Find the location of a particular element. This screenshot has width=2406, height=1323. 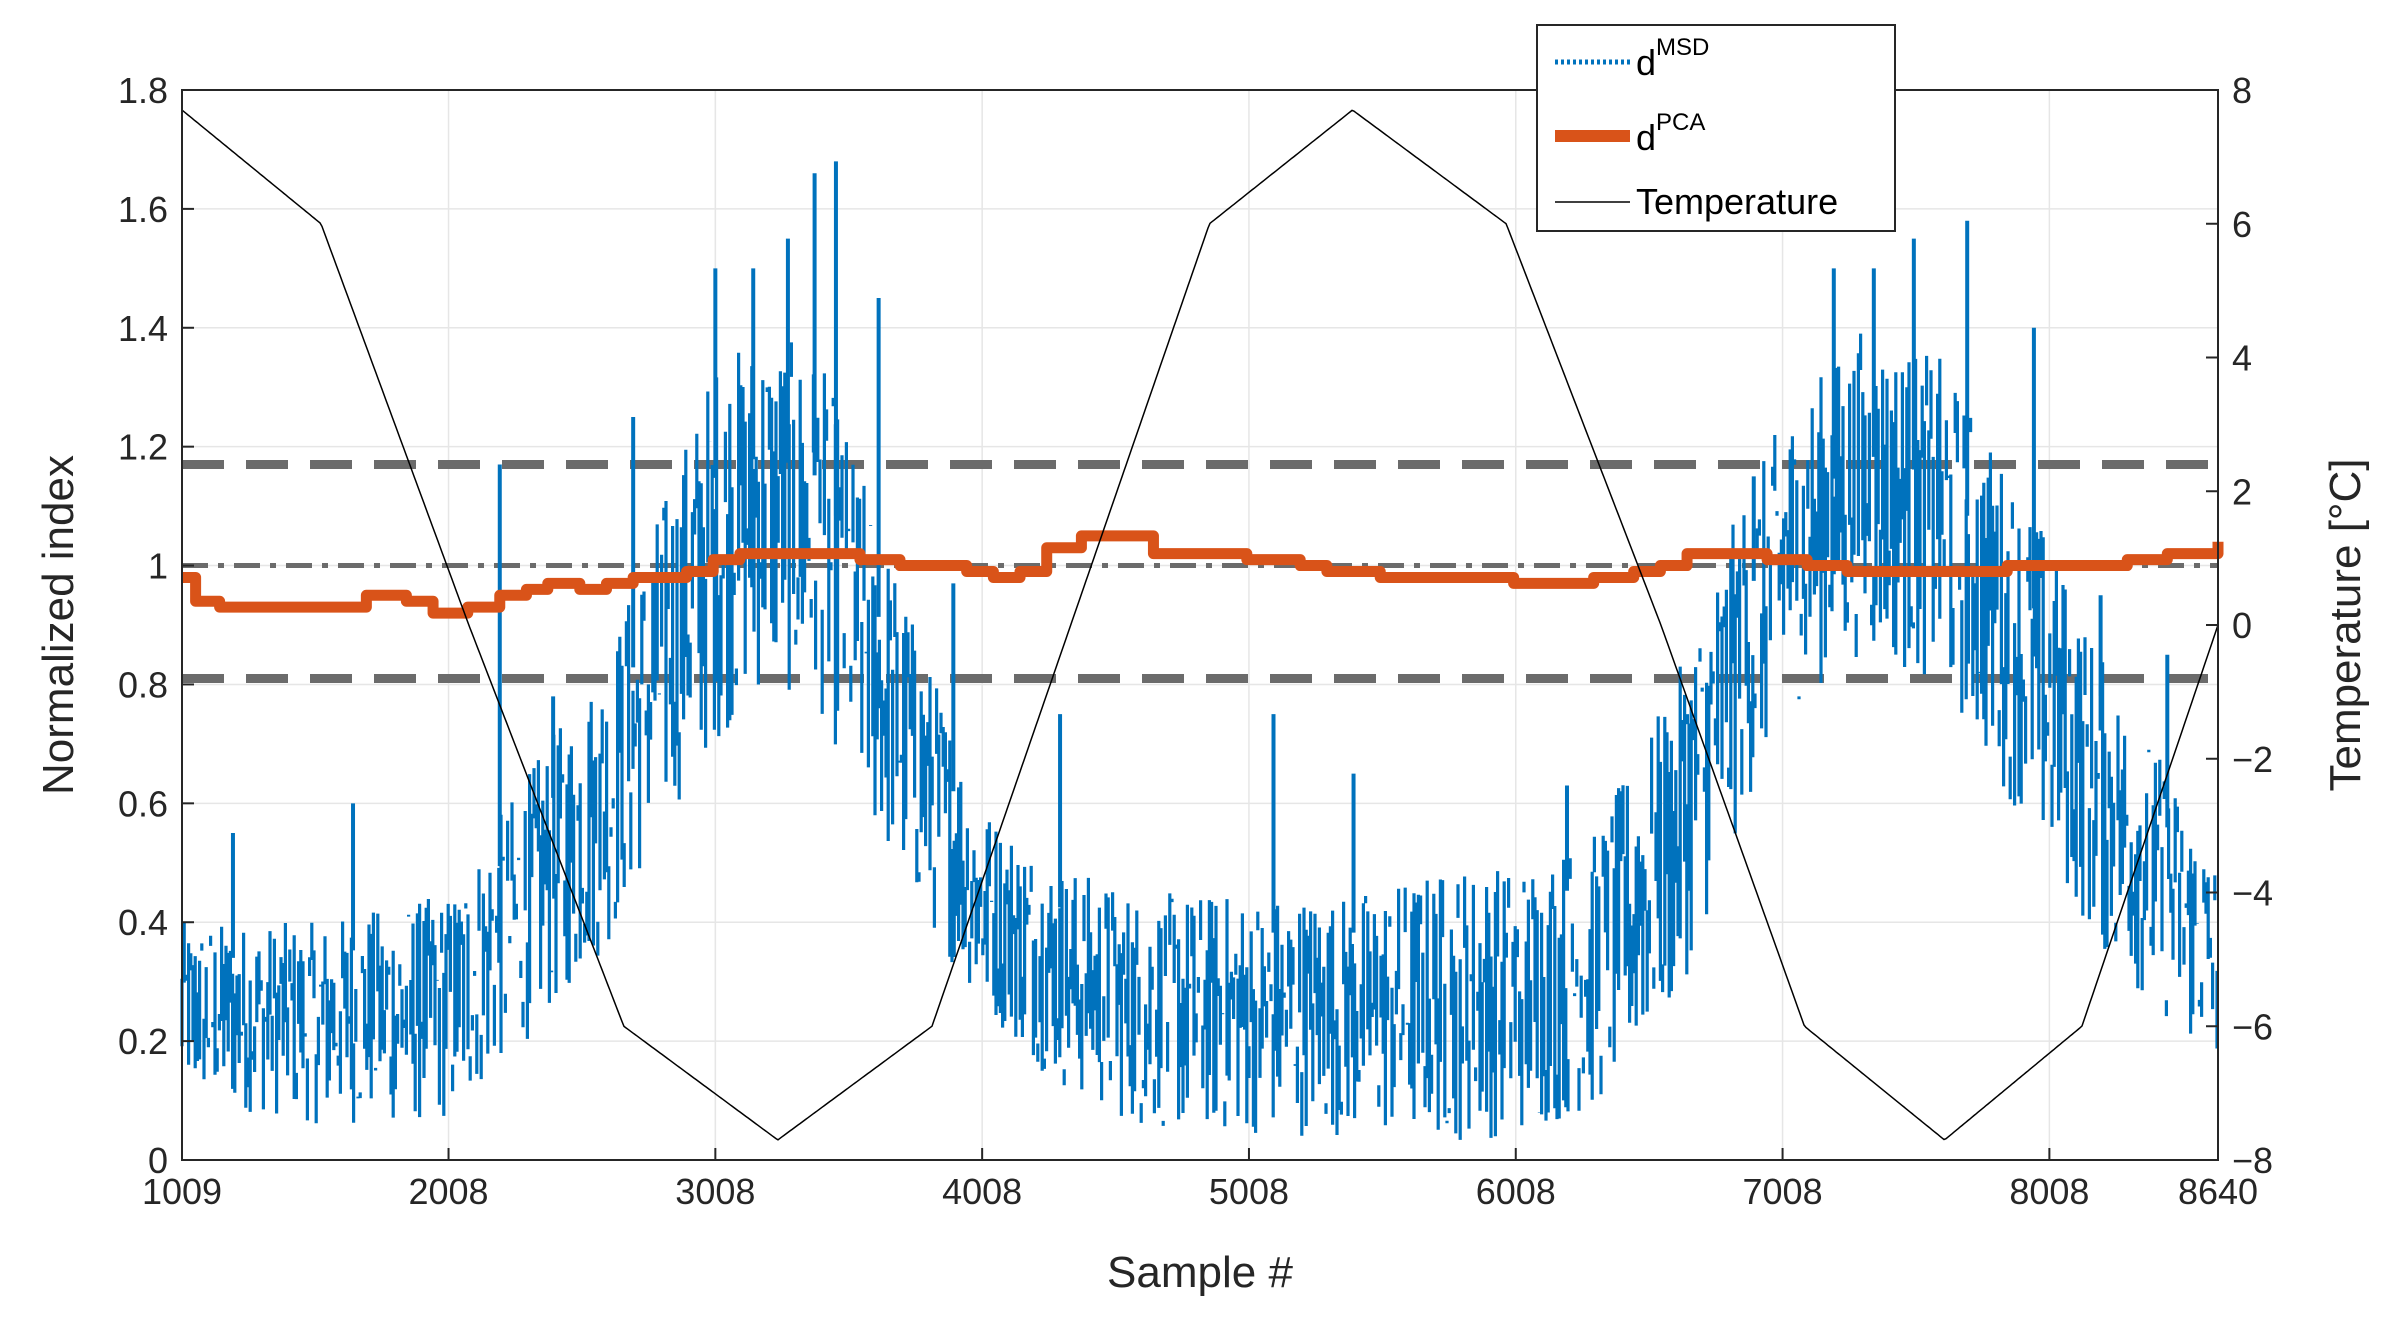

y-left-axis-label: Normalized index is located at coordinates (58, 625).